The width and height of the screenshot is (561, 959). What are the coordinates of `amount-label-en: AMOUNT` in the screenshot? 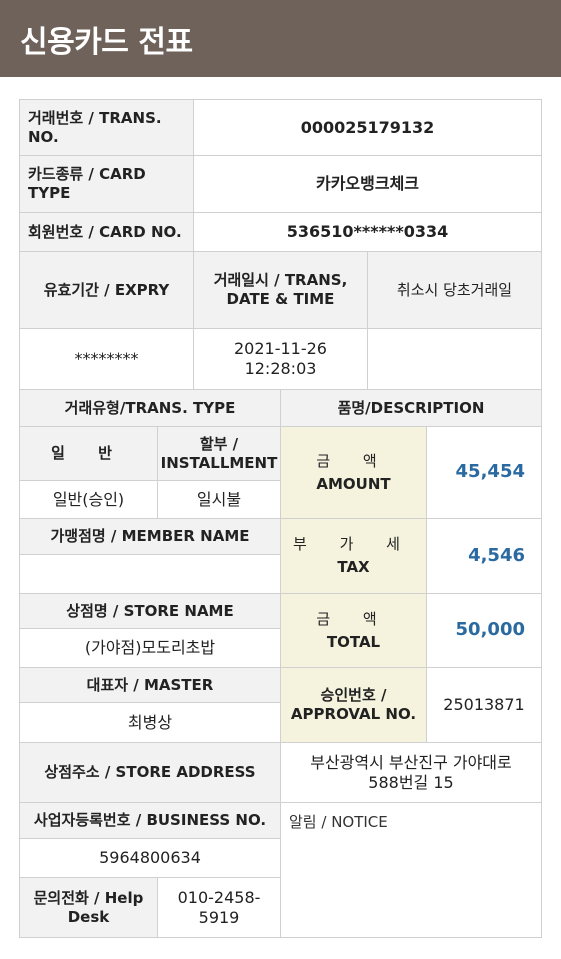 It's located at (353, 483).